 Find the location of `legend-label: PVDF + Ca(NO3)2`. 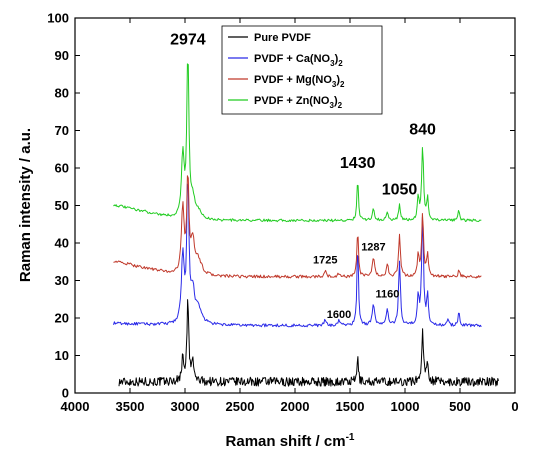

legend-label: PVDF + Ca(NO3)2 is located at coordinates (298, 60).